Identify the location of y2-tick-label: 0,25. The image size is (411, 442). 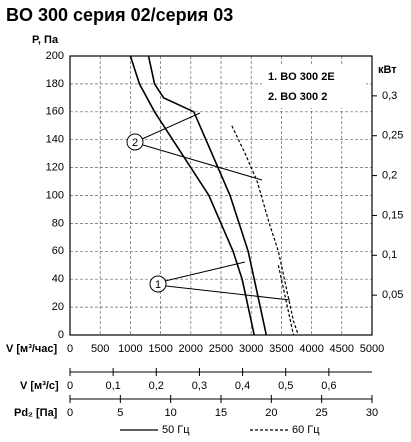
(392, 136).